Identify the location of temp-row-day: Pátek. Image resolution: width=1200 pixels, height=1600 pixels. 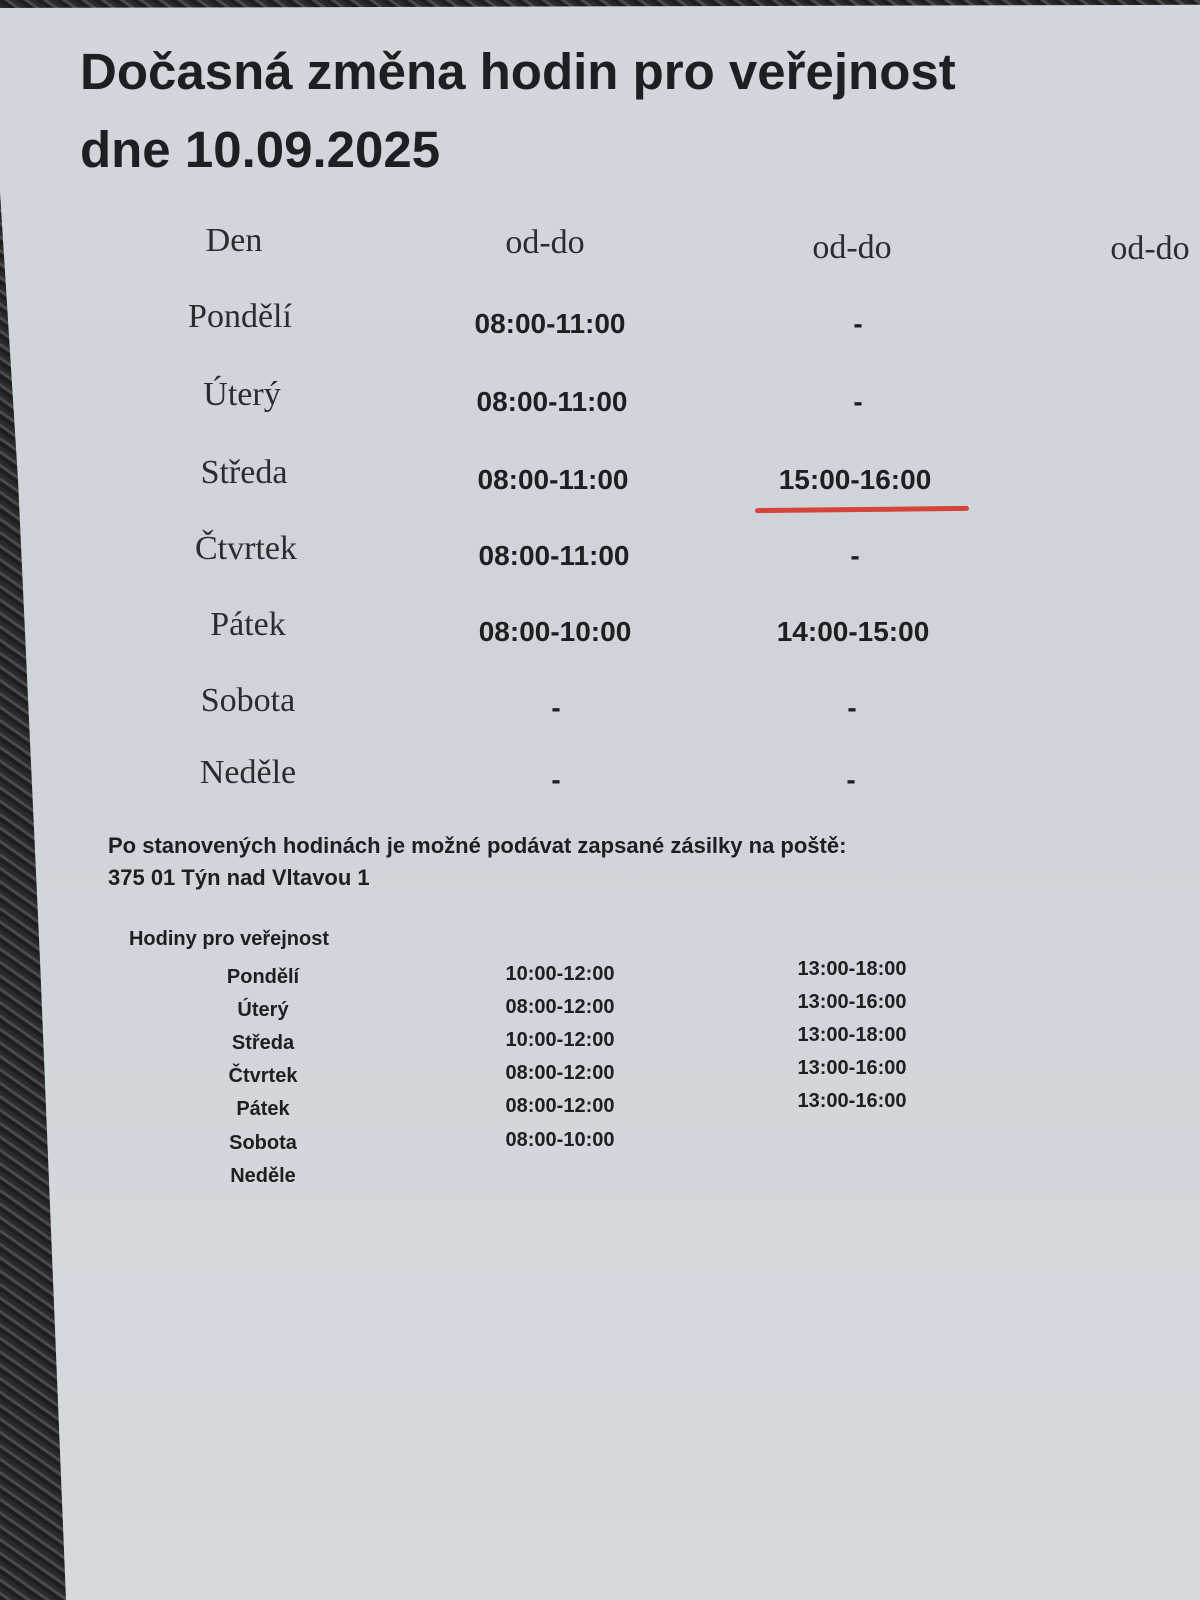
(248, 624).